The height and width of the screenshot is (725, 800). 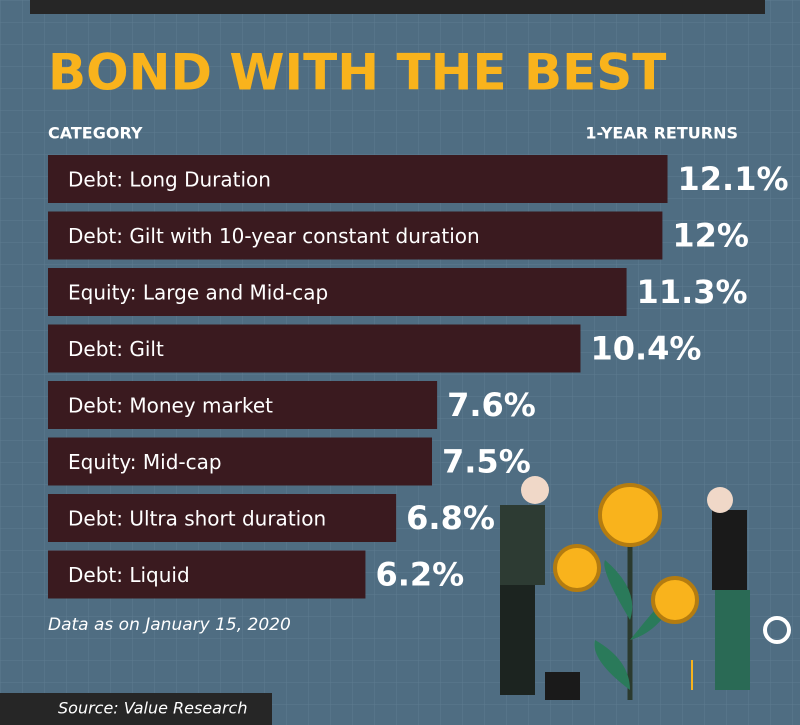 What do you see at coordinates (645, 588) in the screenshot?
I see `illustration` at bounding box center [645, 588].